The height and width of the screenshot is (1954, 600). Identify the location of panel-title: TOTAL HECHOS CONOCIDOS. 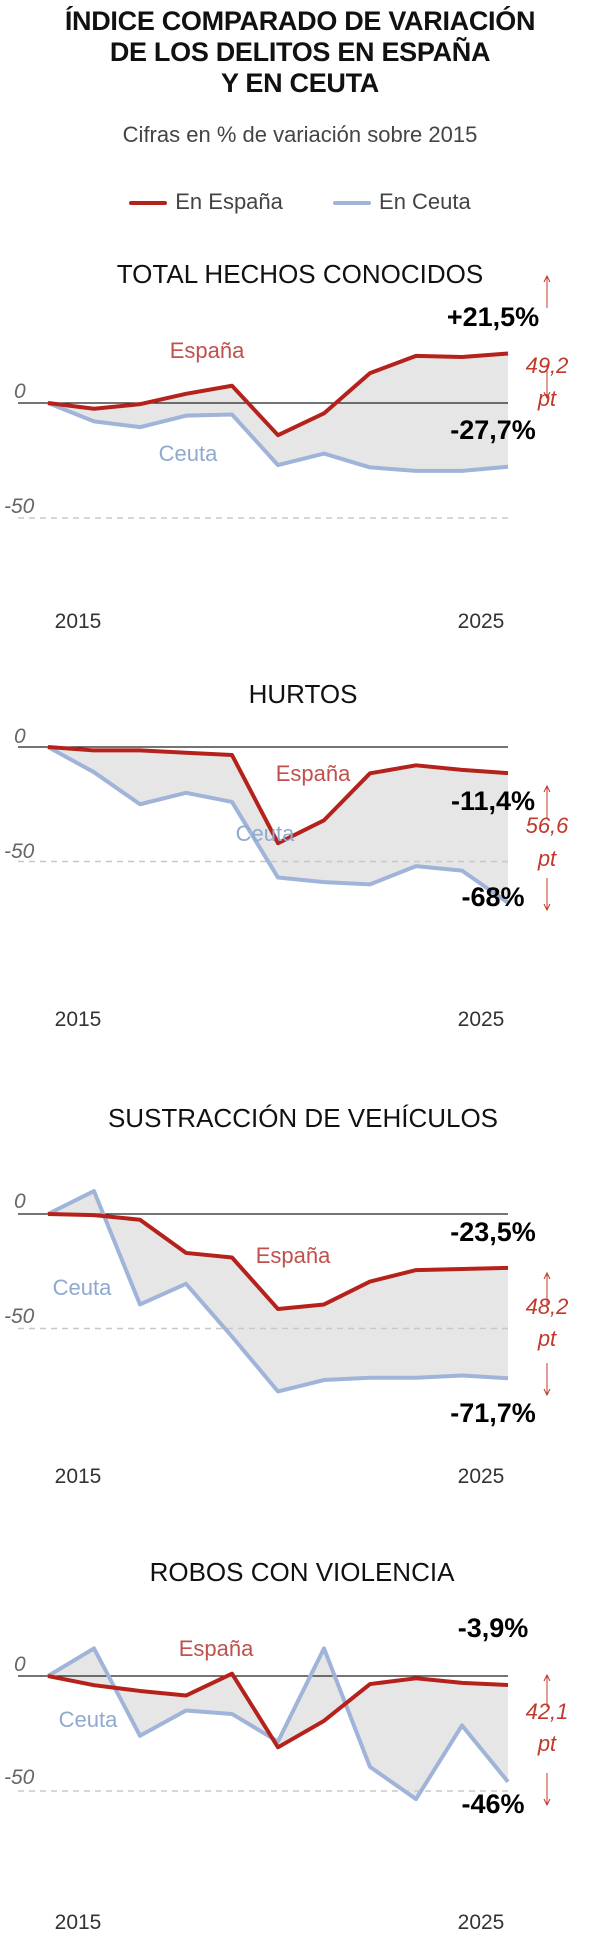
(300, 274).